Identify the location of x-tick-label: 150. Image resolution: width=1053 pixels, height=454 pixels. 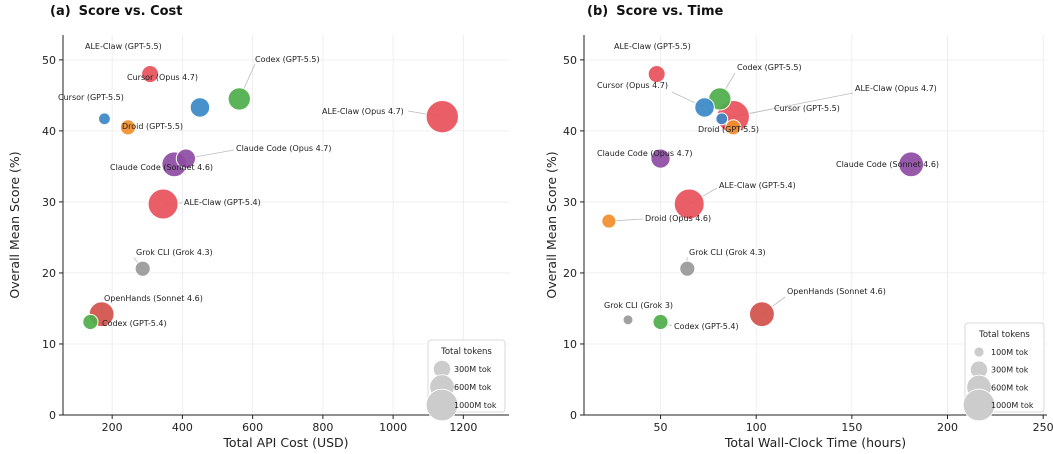
(851, 427).